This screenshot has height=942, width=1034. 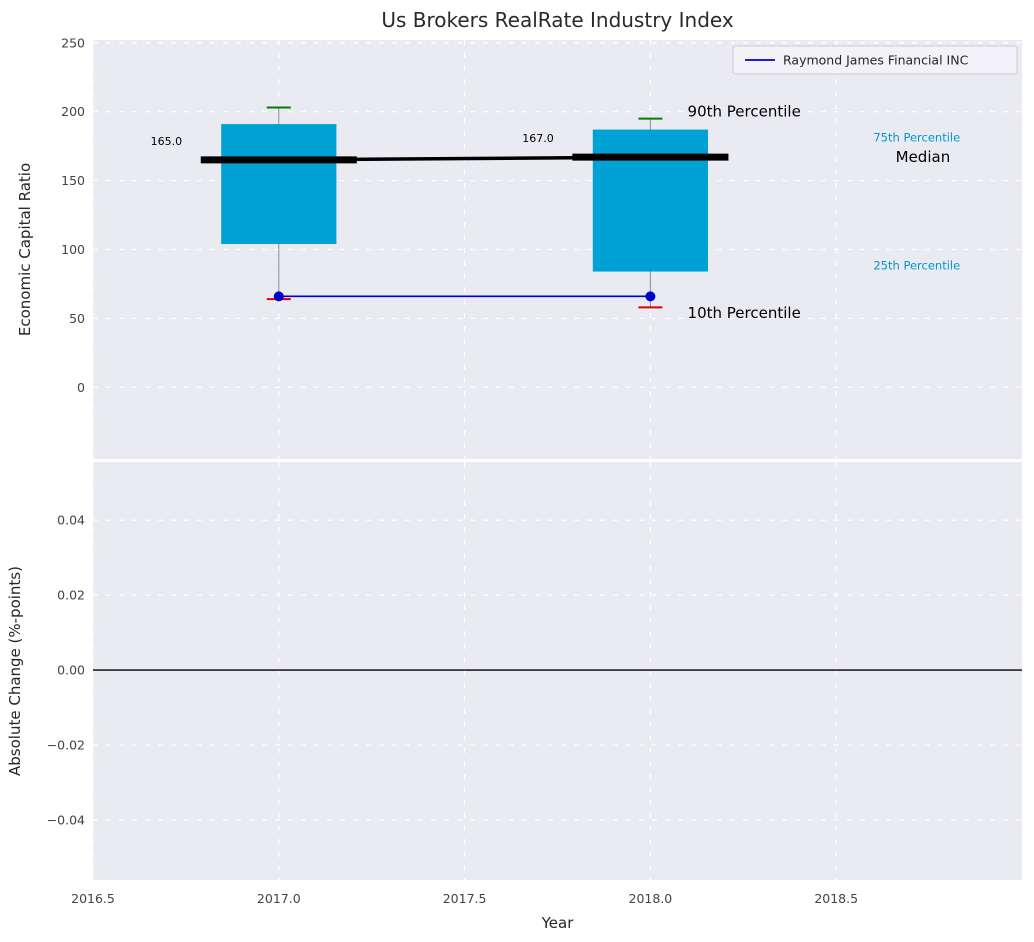 What do you see at coordinates (916, 266) in the screenshot?
I see `annotation-25th-percentile: 25th Percentile` at bounding box center [916, 266].